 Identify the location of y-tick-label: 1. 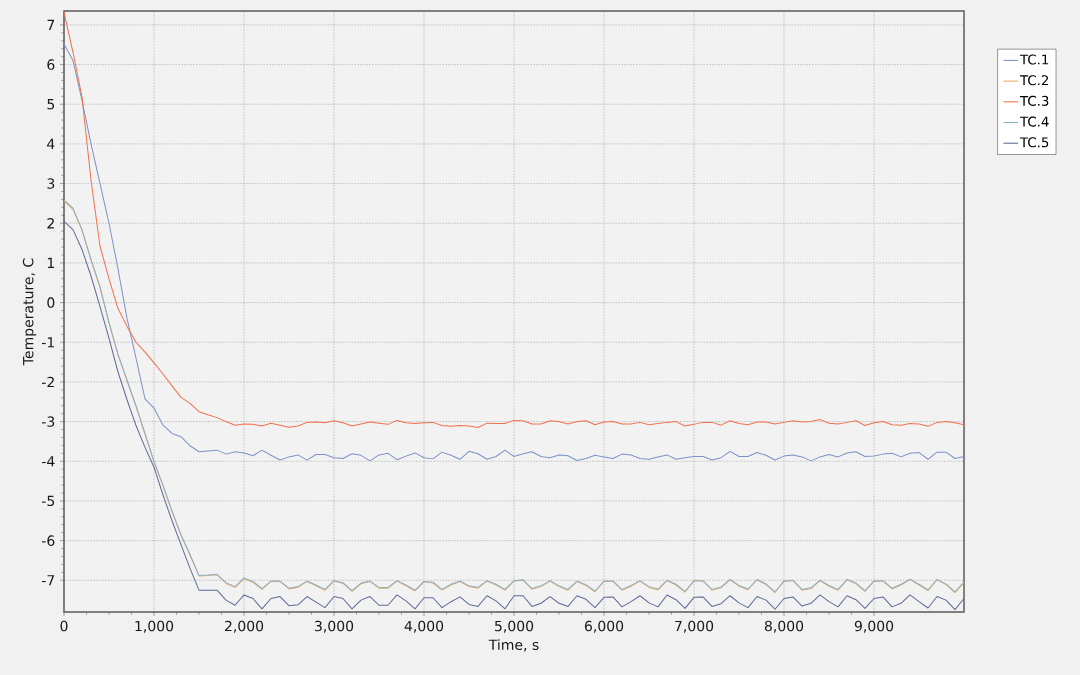
(50, 263).